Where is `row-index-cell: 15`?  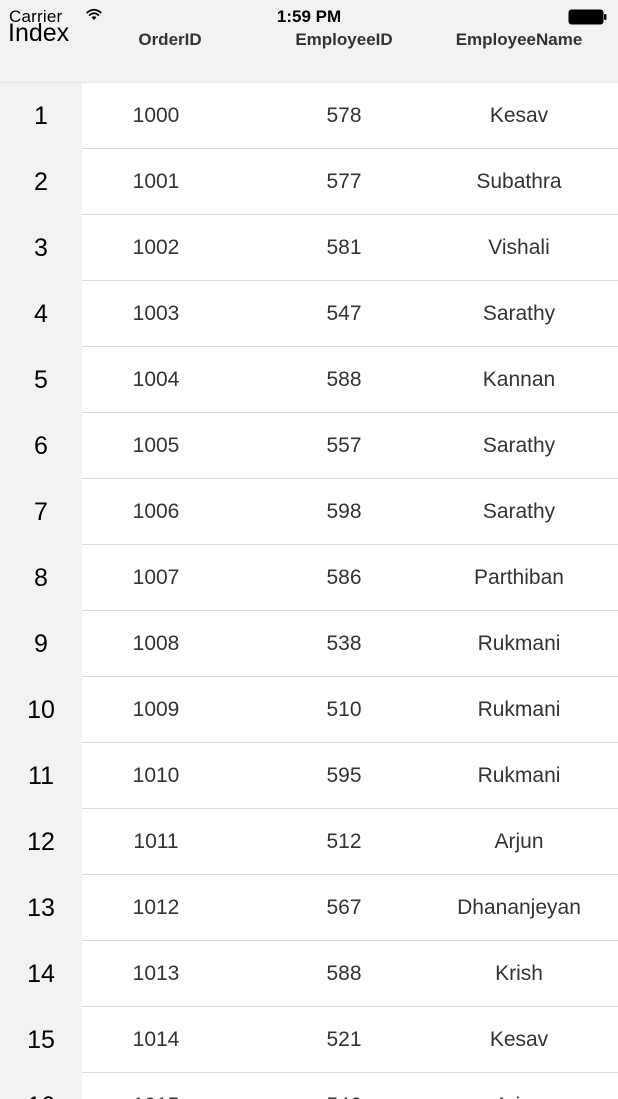 row-index-cell: 15 is located at coordinates (41, 1040).